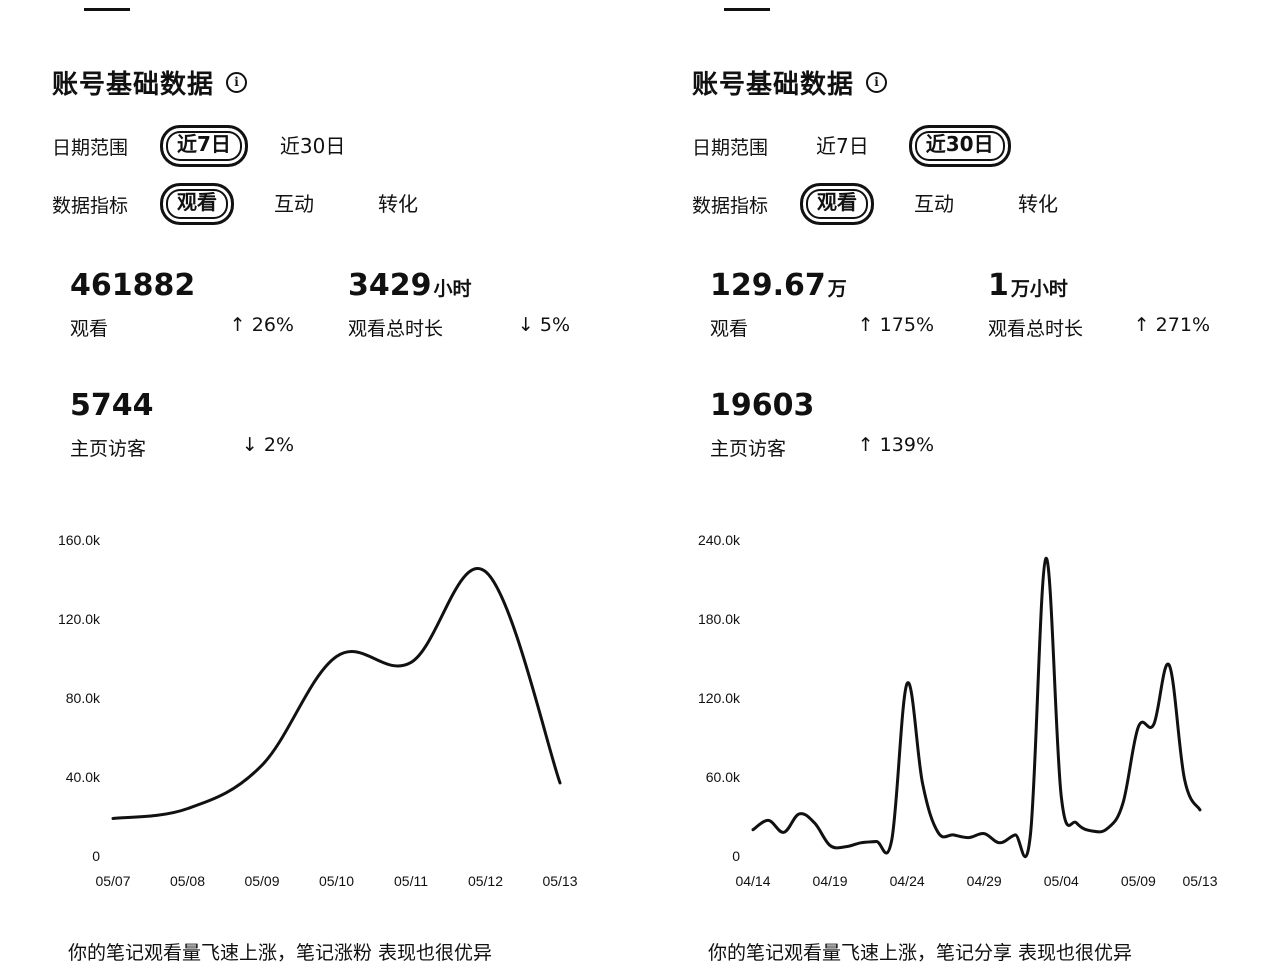 The height and width of the screenshot is (965, 1280). What do you see at coordinates (1171, 325) in the screenshot?
I see `stat-watch-time-change: ↑ 271%` at bounding box center [1171, 325].